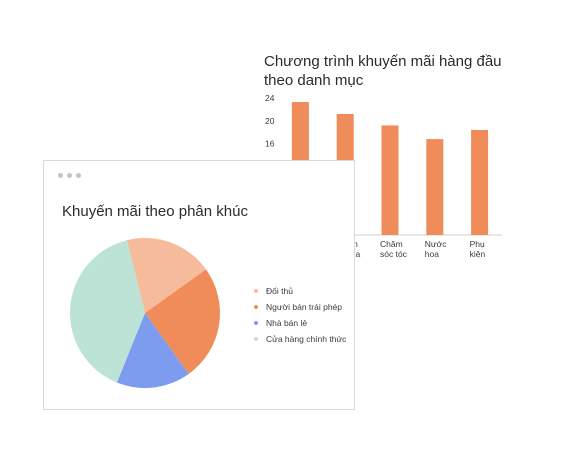 The height and width of the screenshot is (456, 570). I want to click on legend-label: Nhà bán lẻ, so click(287, 323).